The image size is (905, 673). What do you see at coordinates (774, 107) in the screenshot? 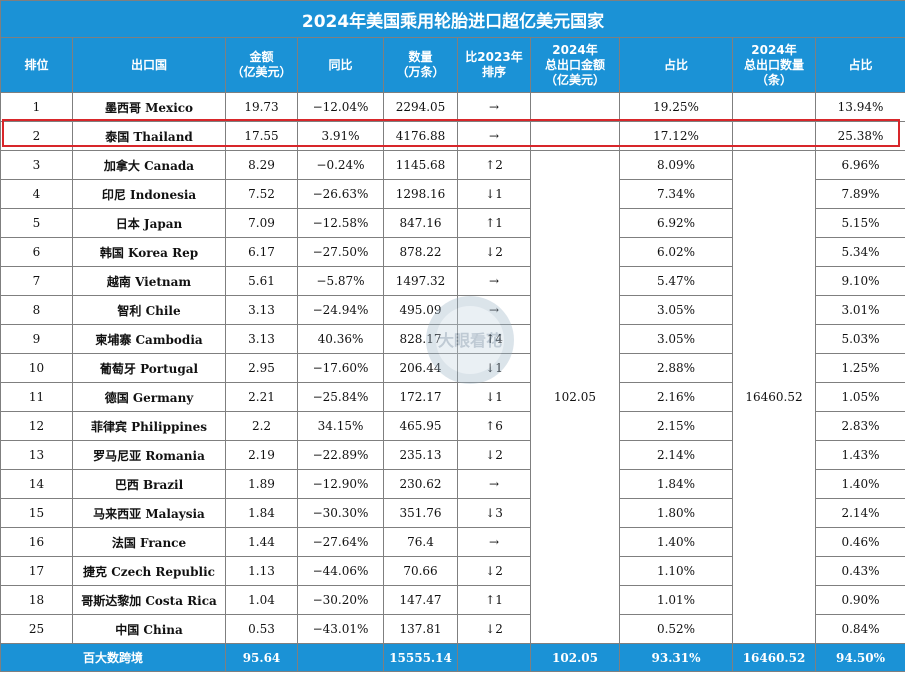
I see `total-qty-blank` at bounding box center [774, 107].